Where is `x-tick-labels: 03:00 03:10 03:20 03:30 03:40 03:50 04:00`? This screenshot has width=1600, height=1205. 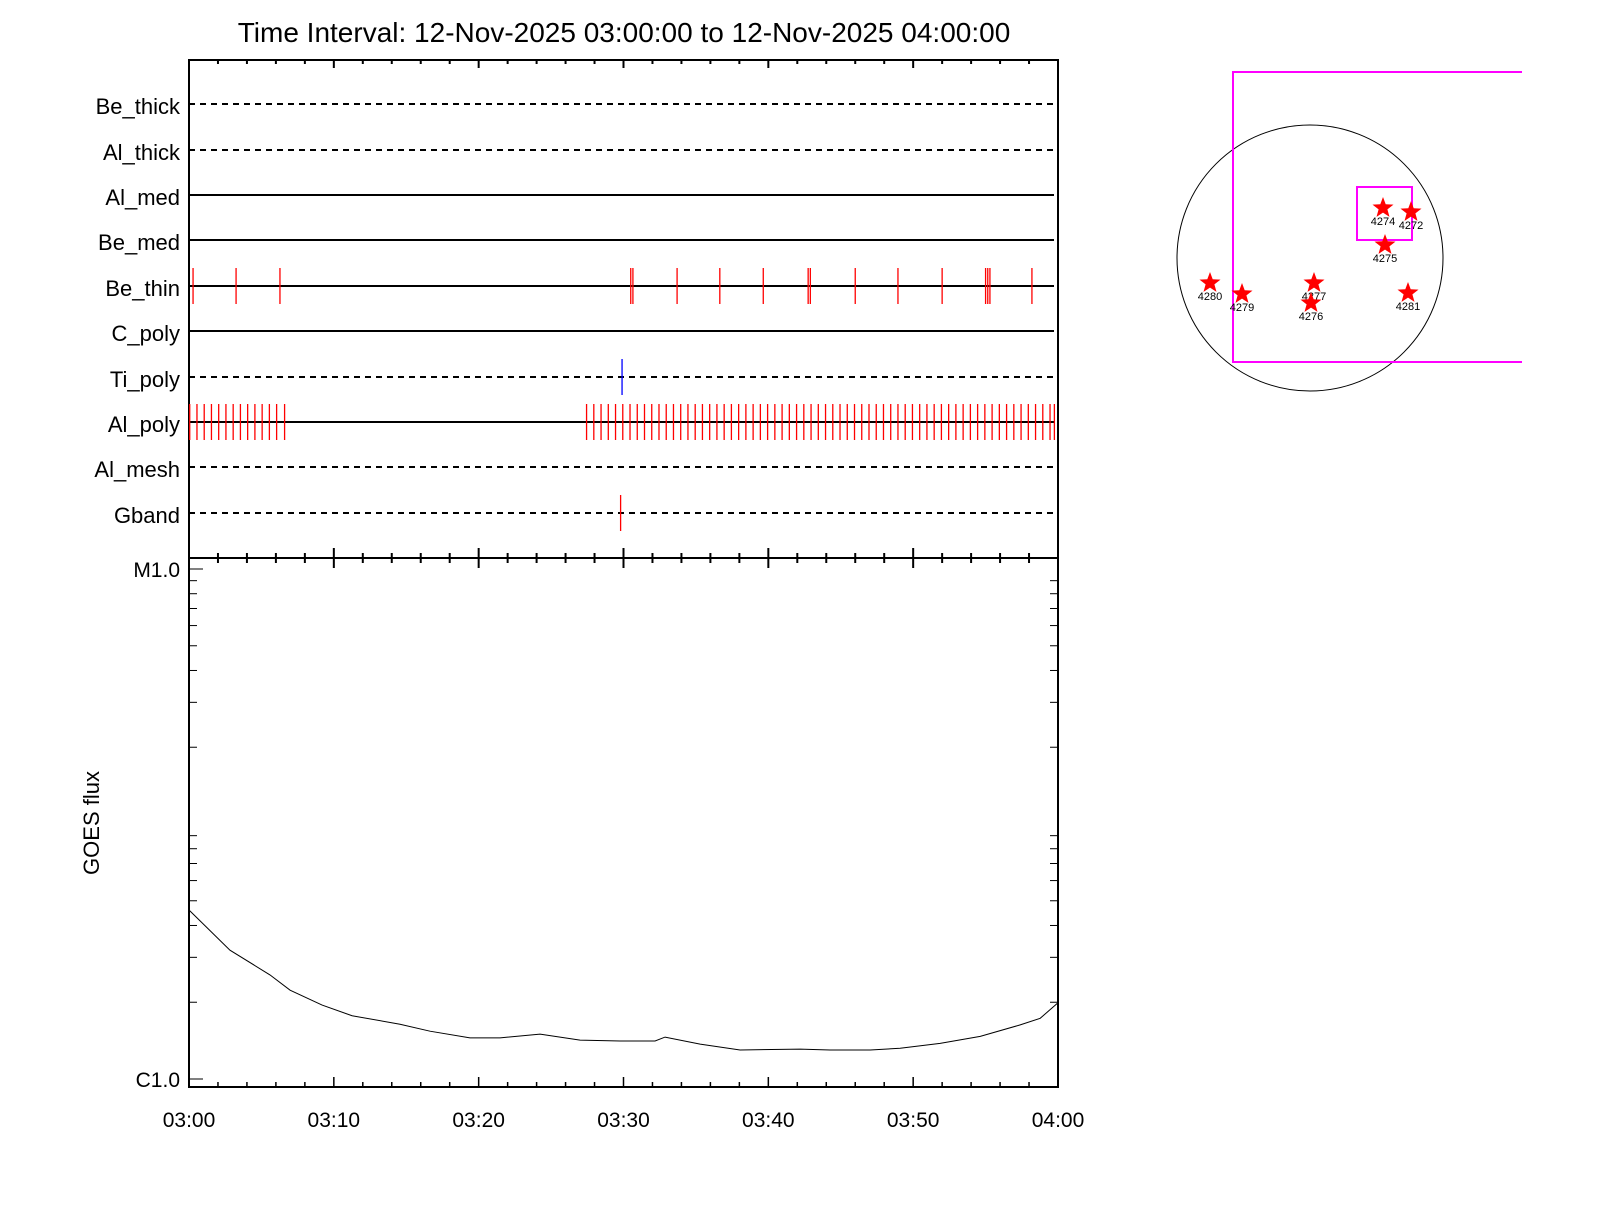 x-tick-labels: 03:00 03:10 03:20 03:30 03:40 03:50 04:00 is located at coordinates (624, 1120).